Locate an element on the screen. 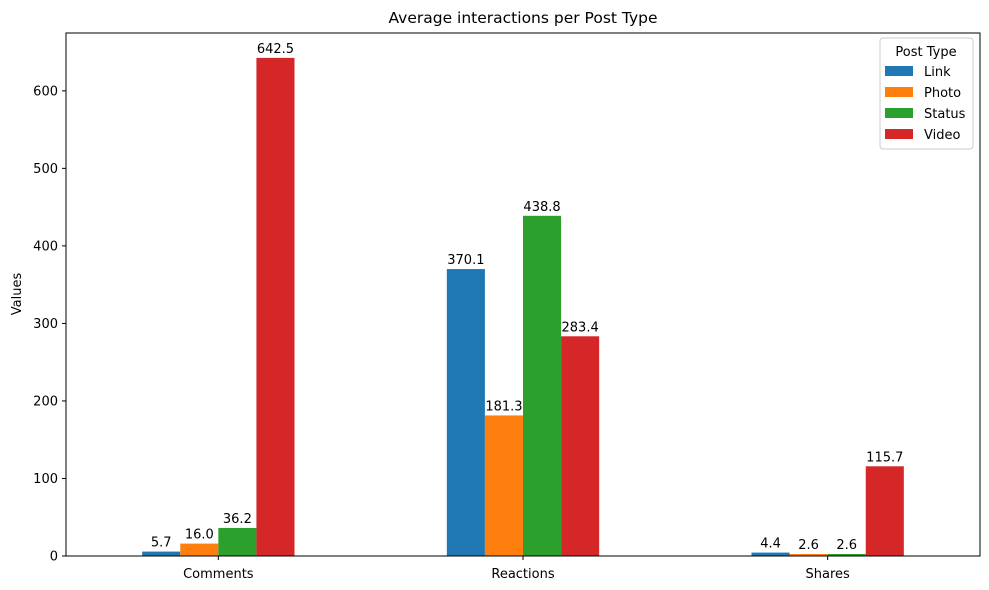 The image size is (989, 590). data-label: 370.1 is located at coordinates (465, 260).